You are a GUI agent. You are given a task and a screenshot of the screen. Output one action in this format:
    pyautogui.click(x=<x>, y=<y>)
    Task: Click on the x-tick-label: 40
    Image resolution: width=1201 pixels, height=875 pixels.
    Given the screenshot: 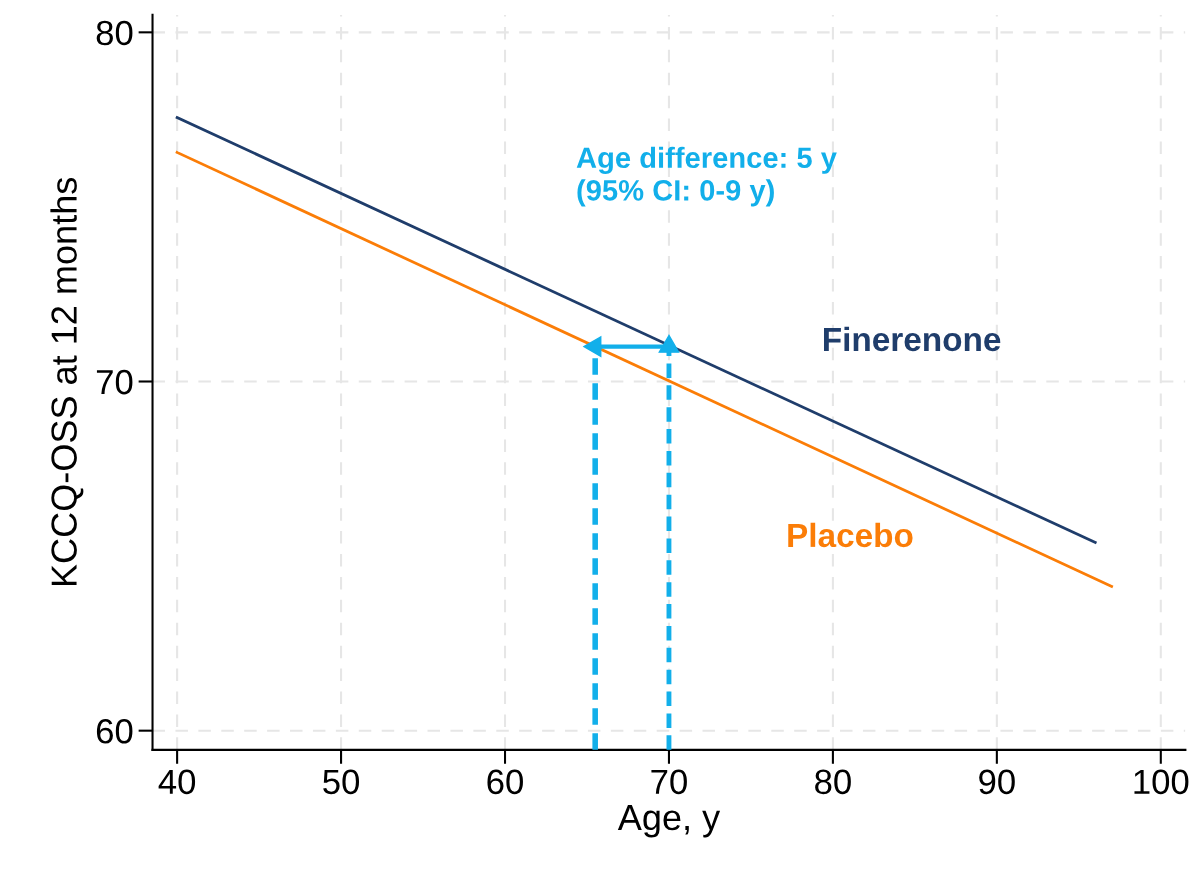 What is the action you would take?
    pyautogui.click(x=177, y=782)
    